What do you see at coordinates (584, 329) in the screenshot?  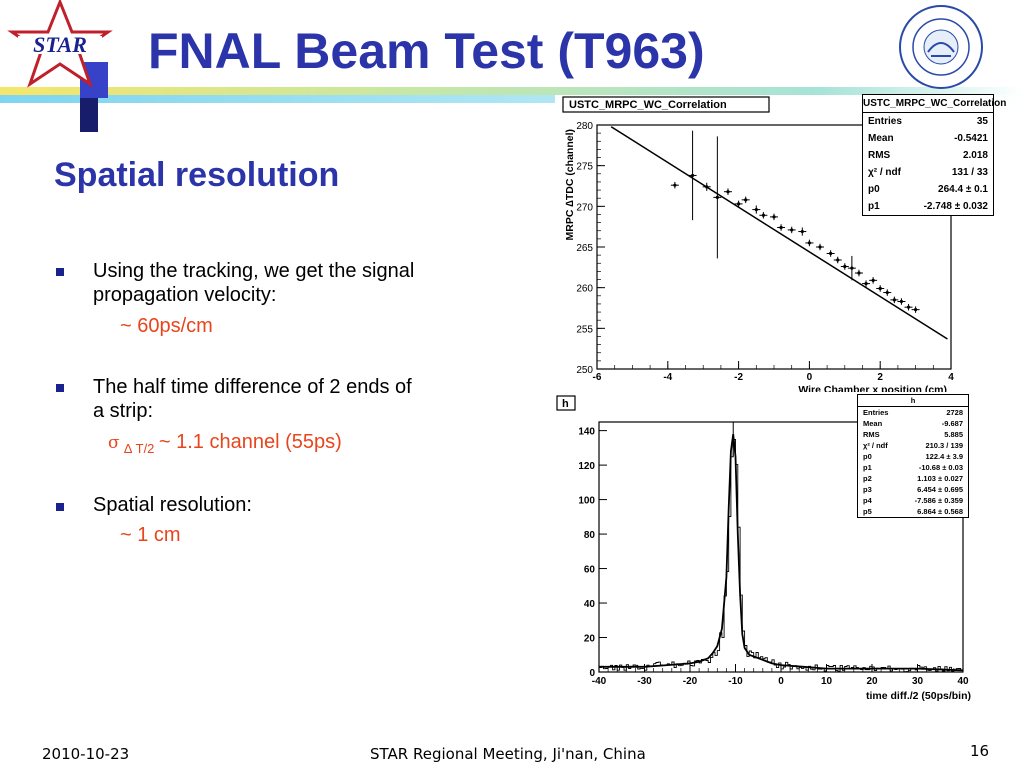 I see `y-tick-label: 255` at bounding box center [584, 329].